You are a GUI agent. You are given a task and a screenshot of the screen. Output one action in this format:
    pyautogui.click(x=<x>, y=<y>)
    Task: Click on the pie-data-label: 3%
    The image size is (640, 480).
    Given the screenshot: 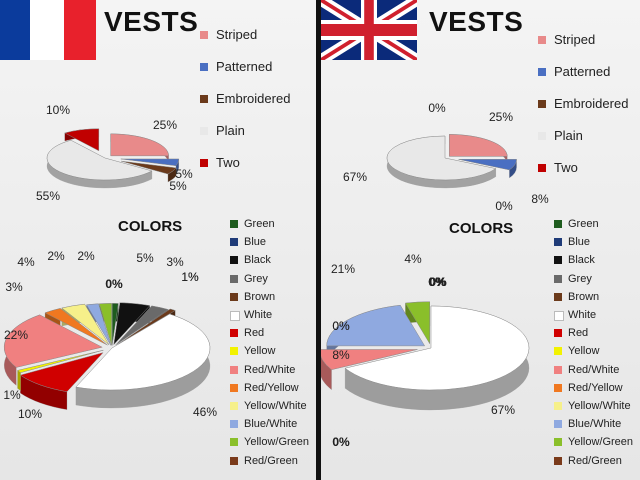 What is the action you would take?
    pyautogui.click(x=175, y=262)
    